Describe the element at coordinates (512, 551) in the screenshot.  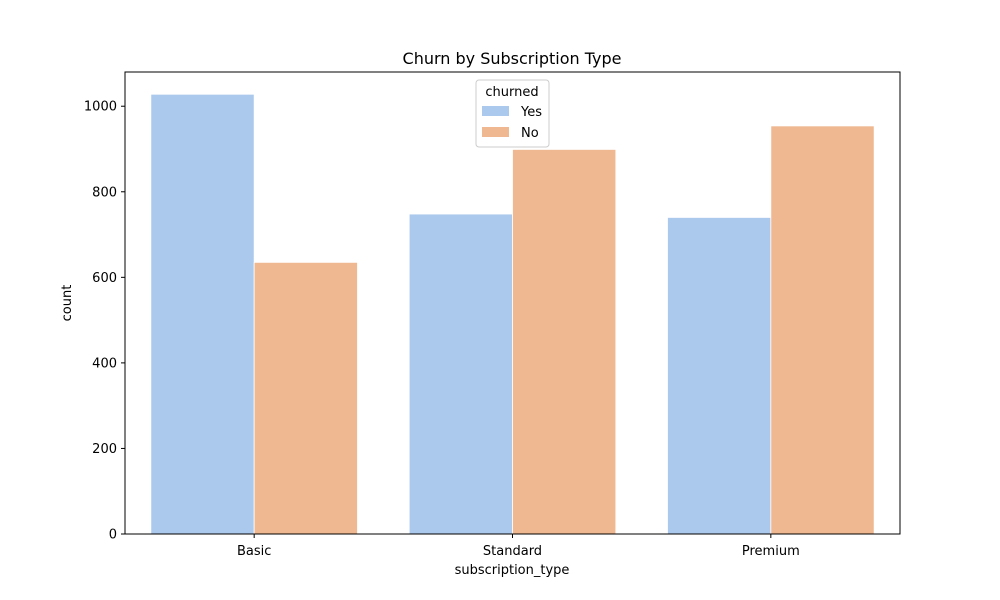
I see `x-tick-label: Standard` at that location.